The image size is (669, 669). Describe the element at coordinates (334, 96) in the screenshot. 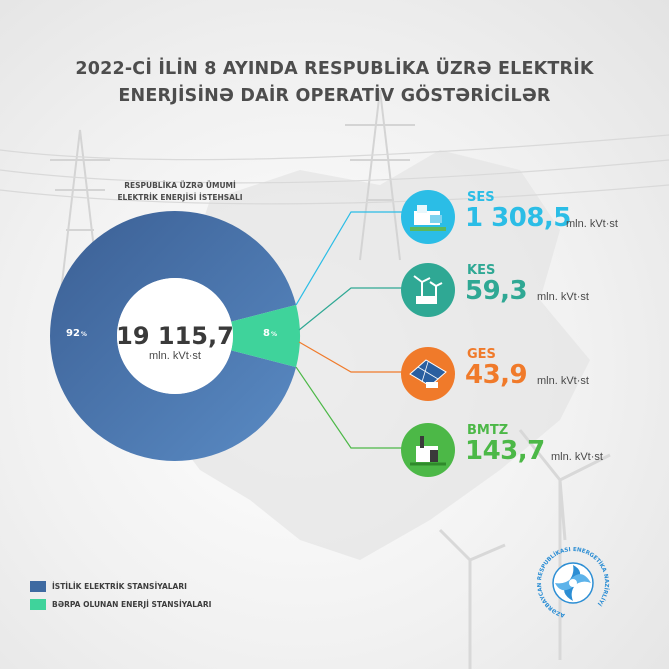

I see `title-line-2: ENERJİSİNƏ DAİR OPERATİV GÖSTƏRİCİLƏR` at that location.